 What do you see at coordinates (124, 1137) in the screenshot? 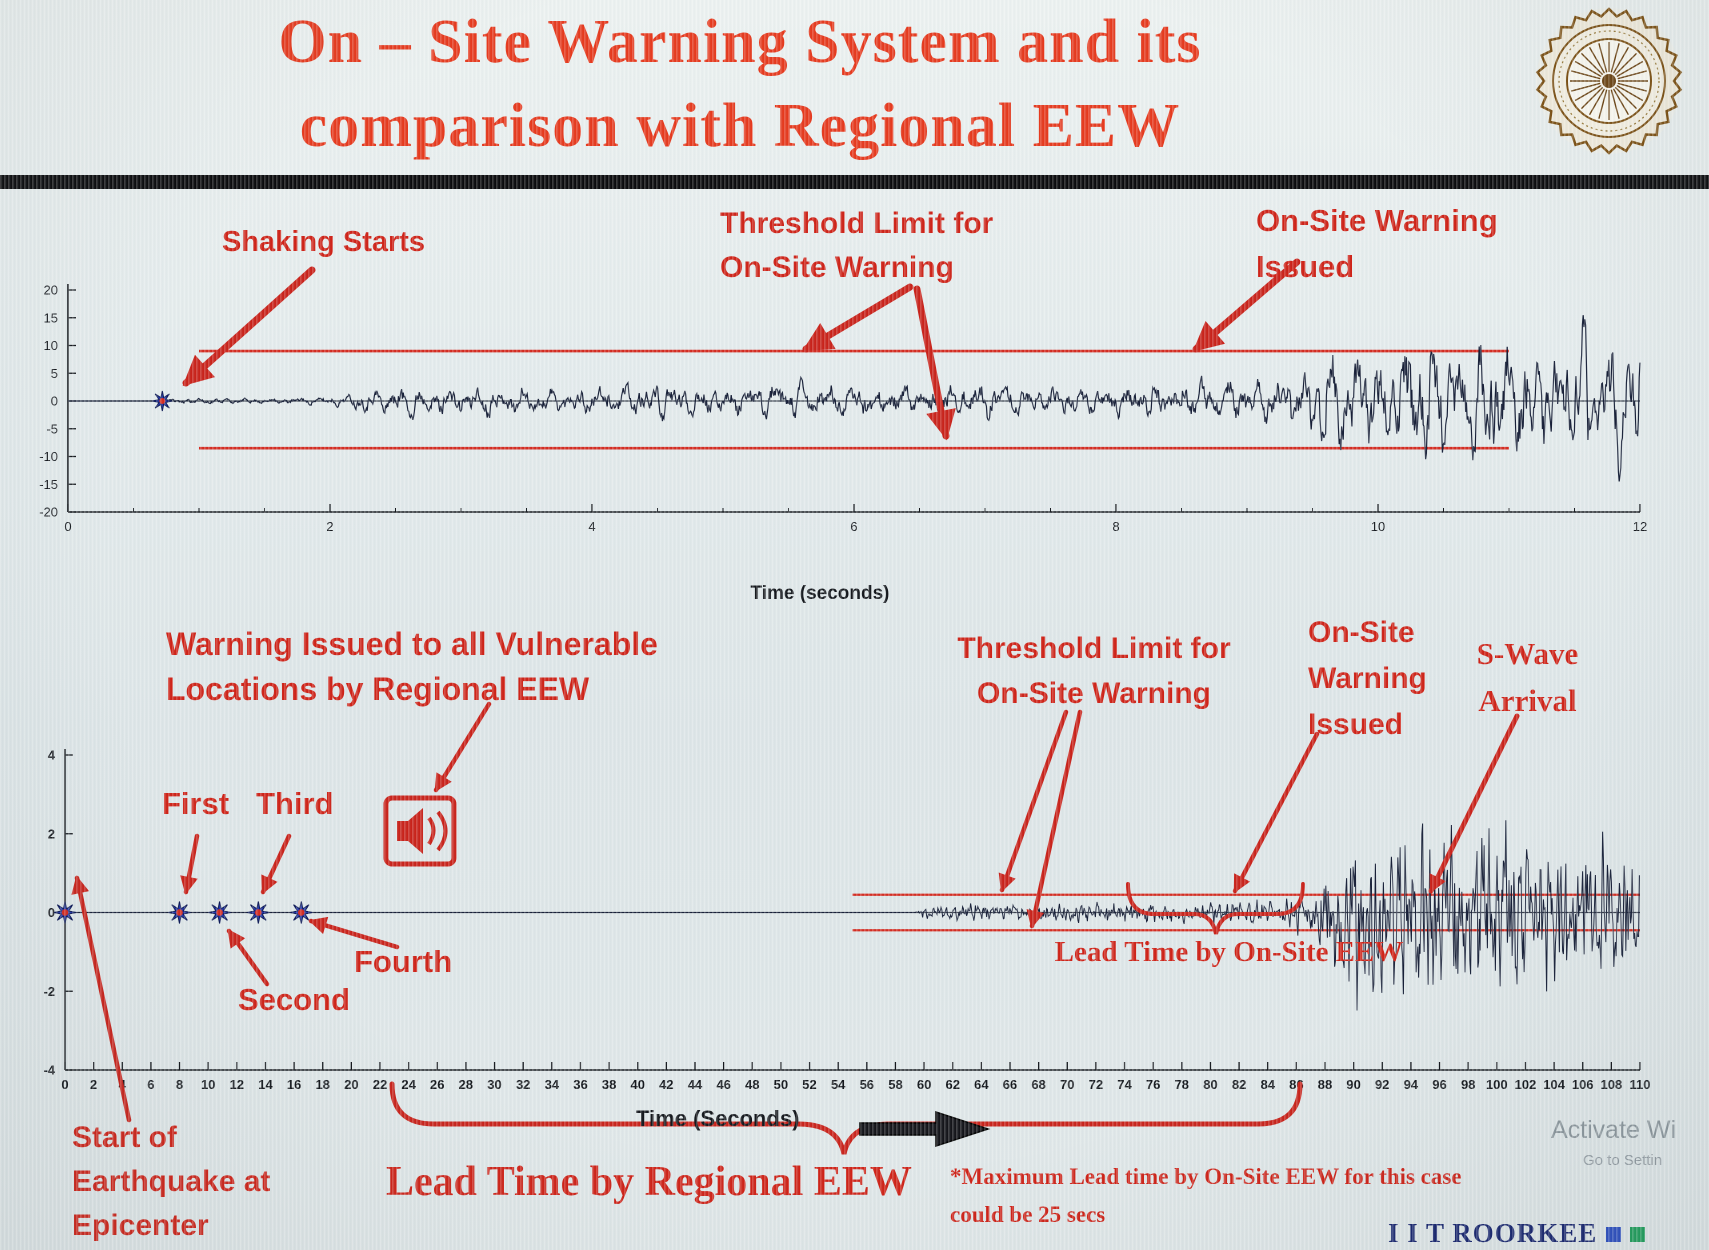
I see `annotation-line: Start of` at bounding box center [124, 1137].